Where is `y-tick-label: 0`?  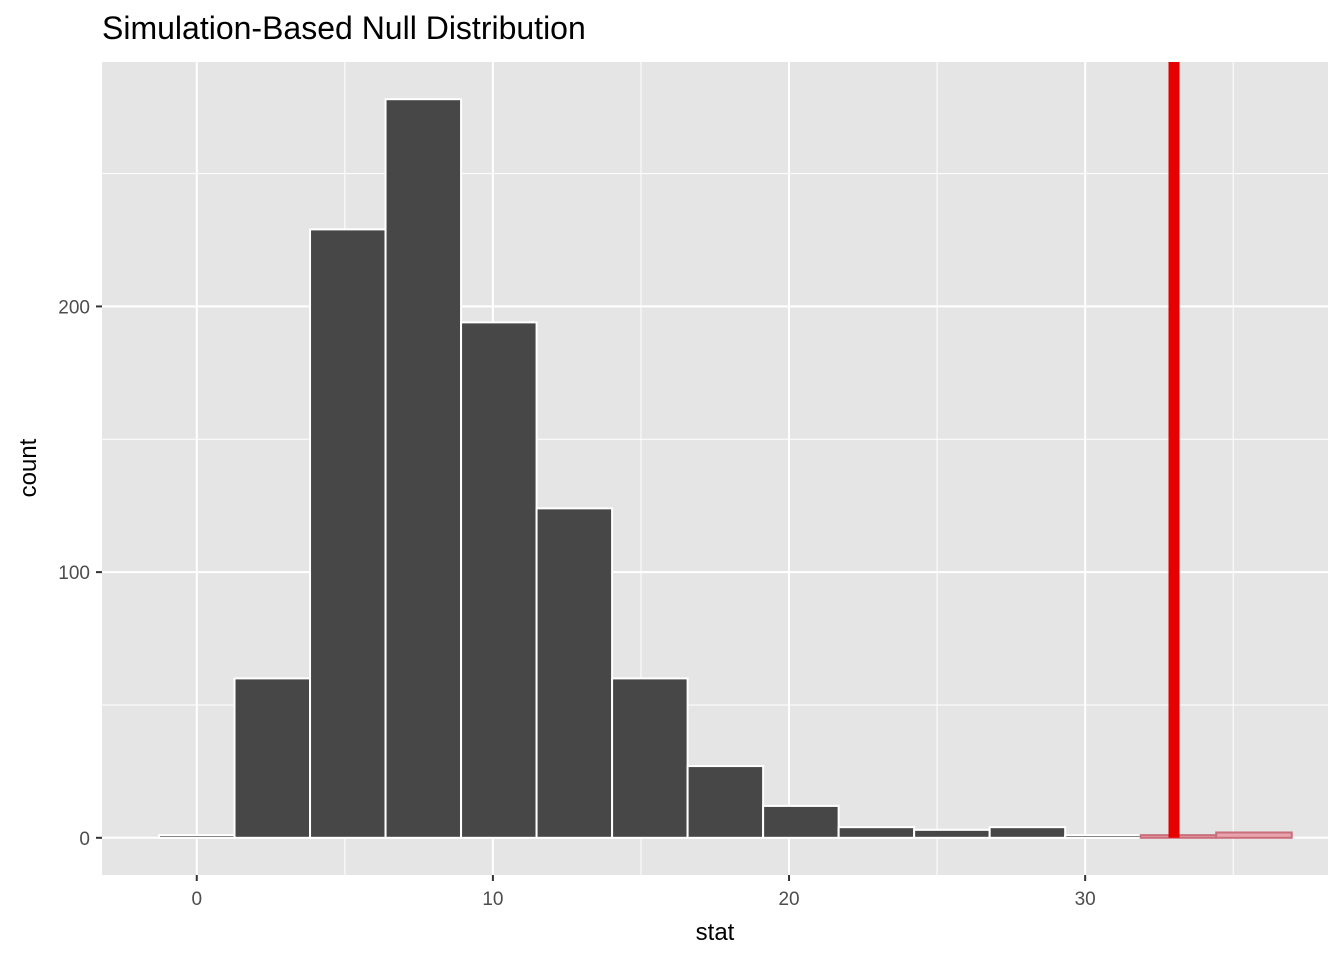 y-tick-label: 0 is located at coordinates (84, 839).